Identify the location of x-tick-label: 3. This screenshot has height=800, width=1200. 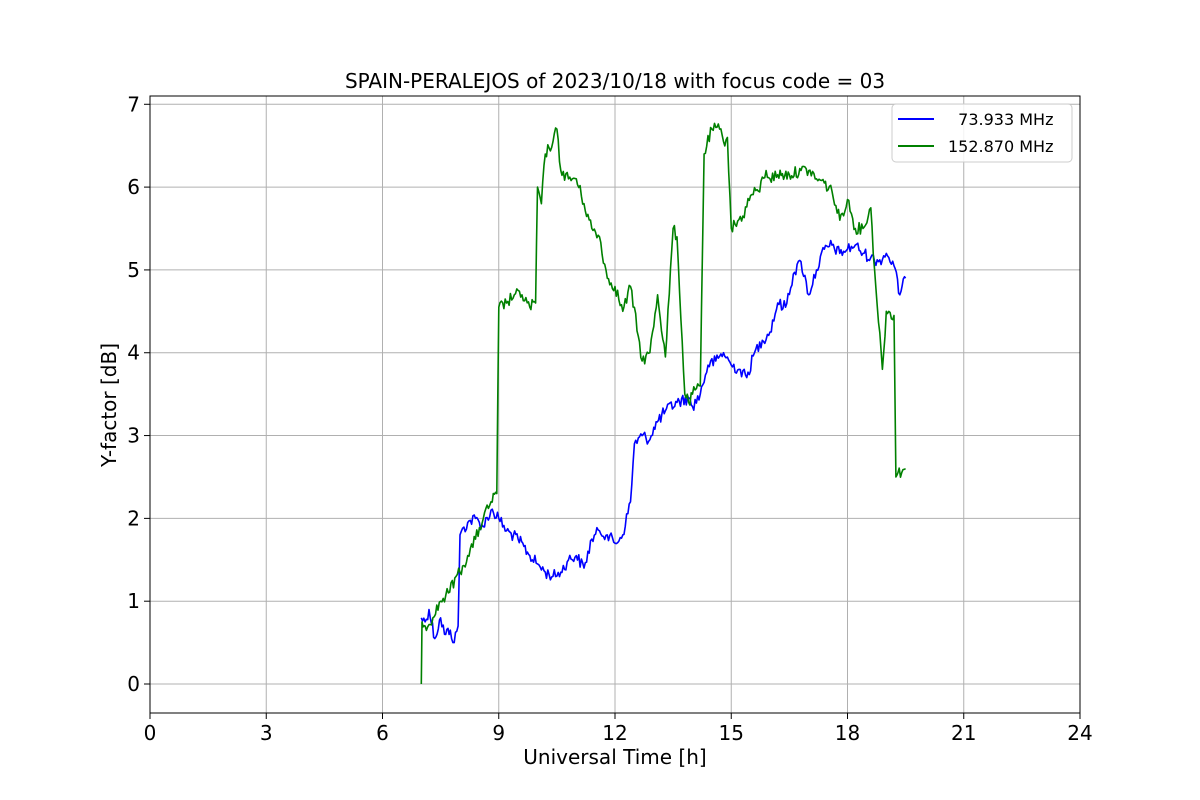
(266, 733).